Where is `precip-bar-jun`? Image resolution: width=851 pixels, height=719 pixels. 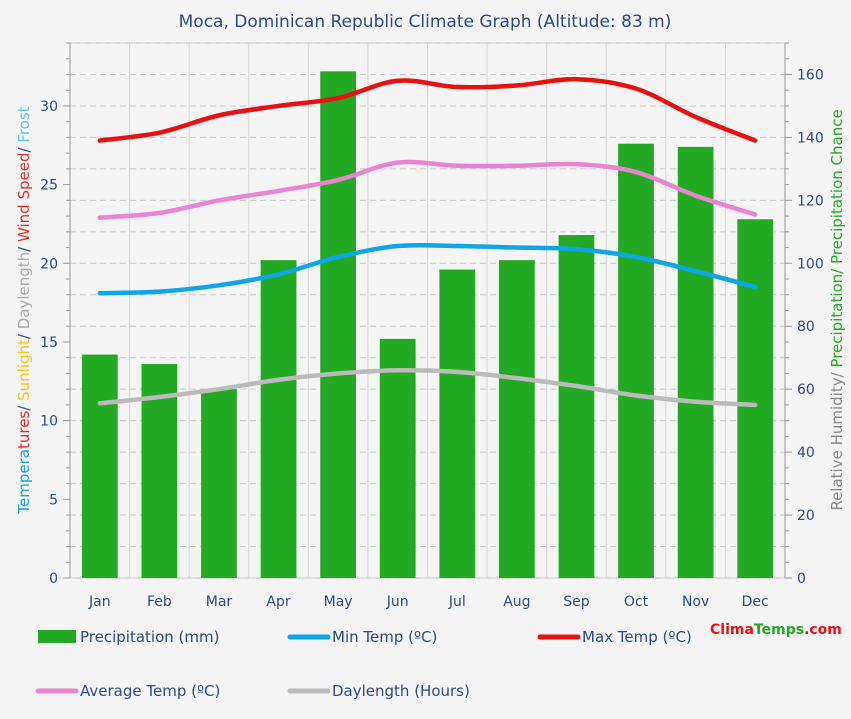
precip-bar-jun is located at coordinates (397, 458).